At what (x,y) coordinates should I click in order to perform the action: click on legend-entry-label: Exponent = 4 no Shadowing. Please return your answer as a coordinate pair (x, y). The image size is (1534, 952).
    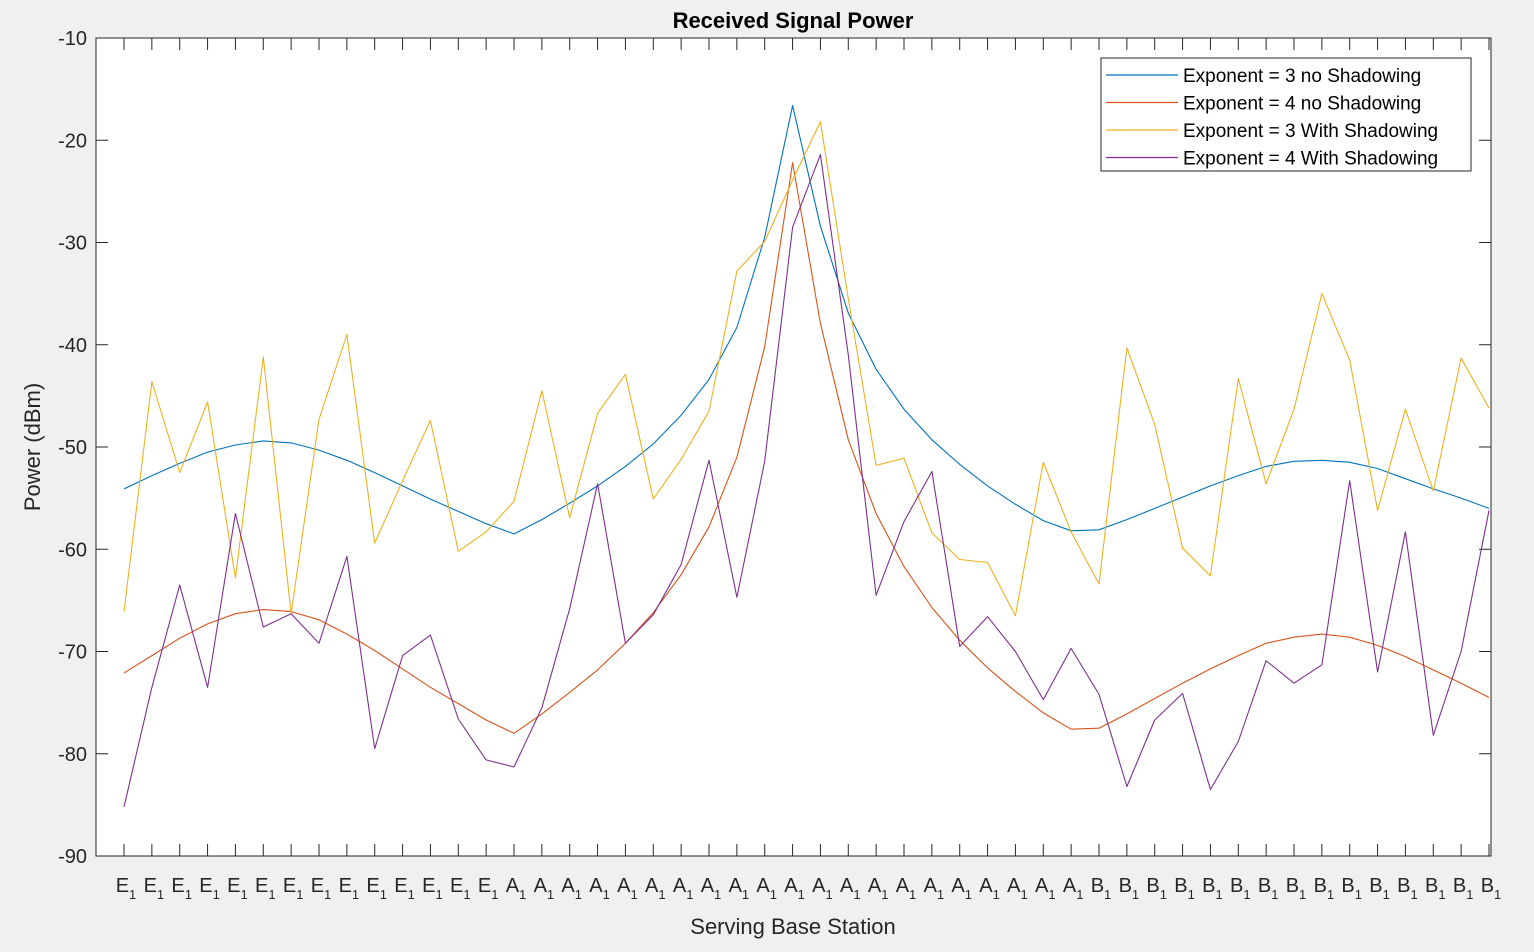
    Looking at the image, I should click on (1302, 104).